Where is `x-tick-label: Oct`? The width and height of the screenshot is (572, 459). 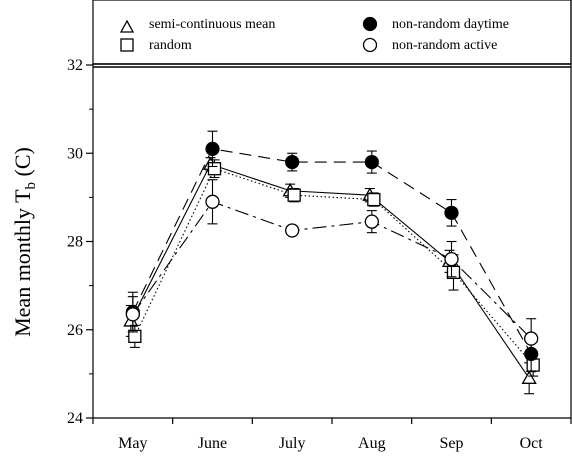
x-tick-label: Oct is located at coordinates (532, 443).